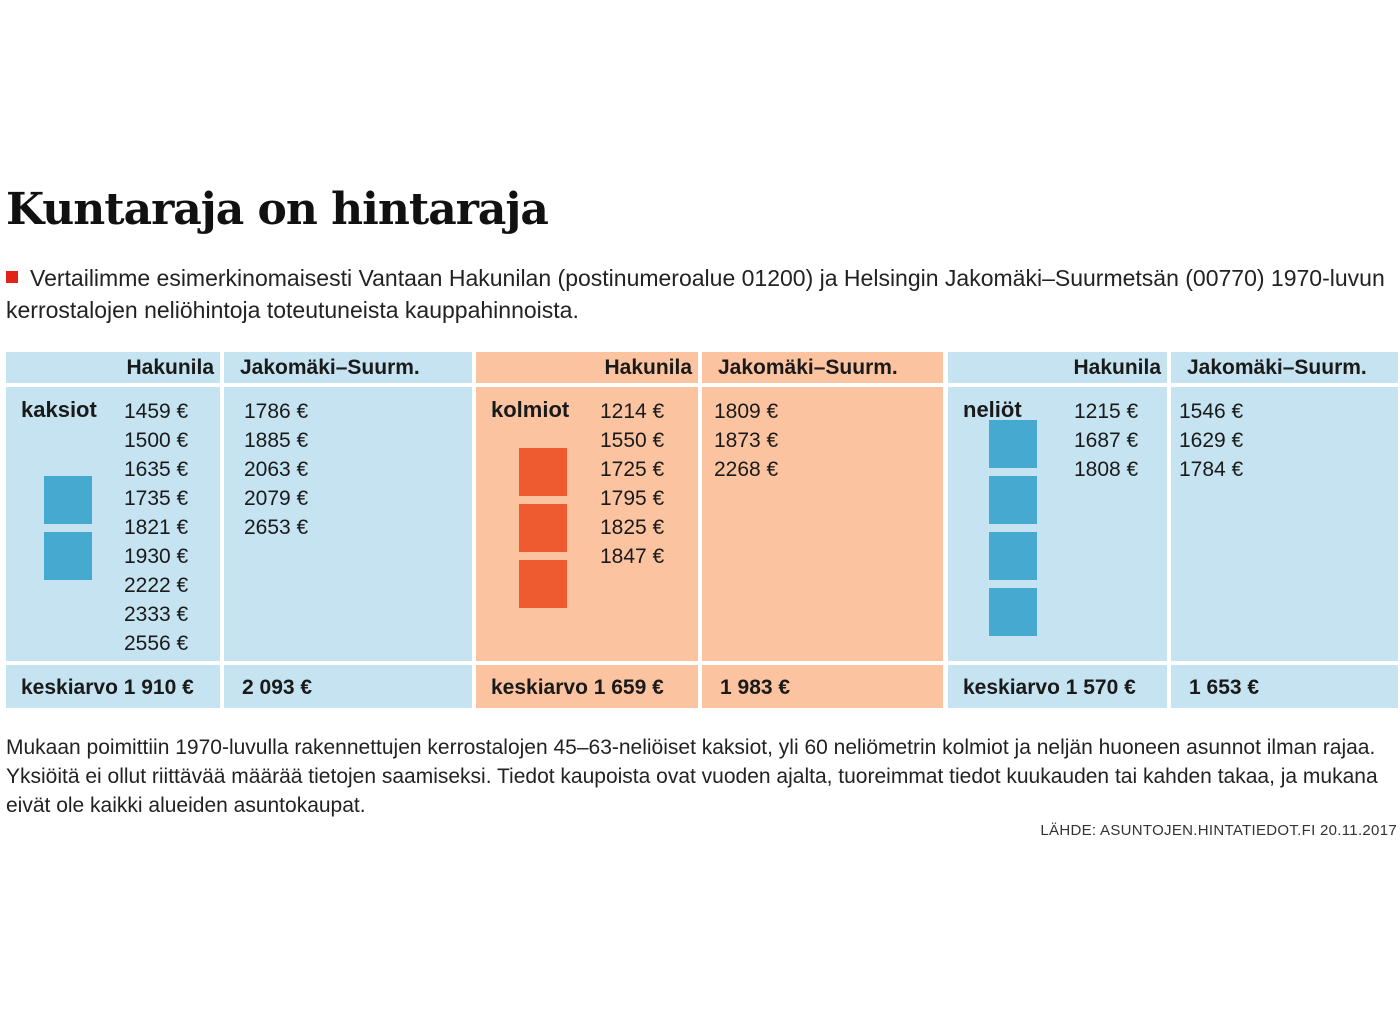 The height and width of the screenshot is (1033, 1400). I want to click on price-value: 2333 €, so click(156, 614).